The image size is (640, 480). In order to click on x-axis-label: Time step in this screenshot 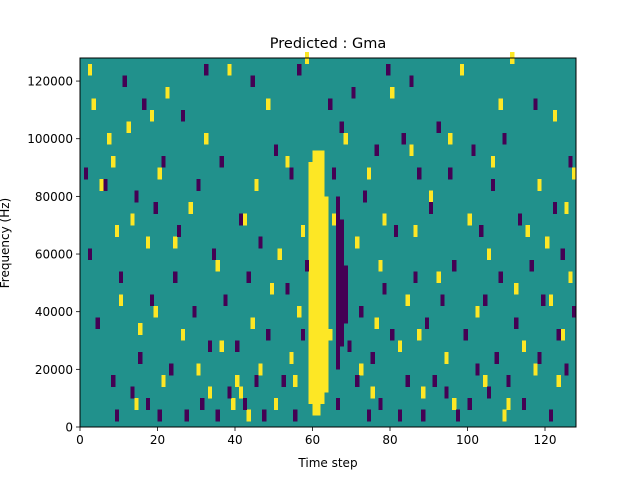, I will do `click(327, 463)`.